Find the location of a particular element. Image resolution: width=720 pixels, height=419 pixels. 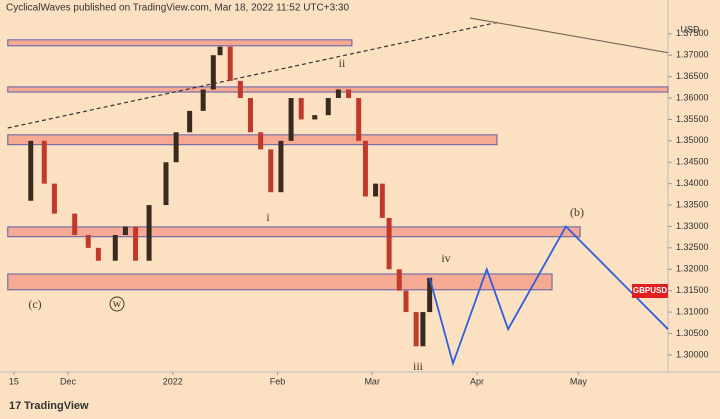

x-tick-label: May is located at coordinates (579, 381).